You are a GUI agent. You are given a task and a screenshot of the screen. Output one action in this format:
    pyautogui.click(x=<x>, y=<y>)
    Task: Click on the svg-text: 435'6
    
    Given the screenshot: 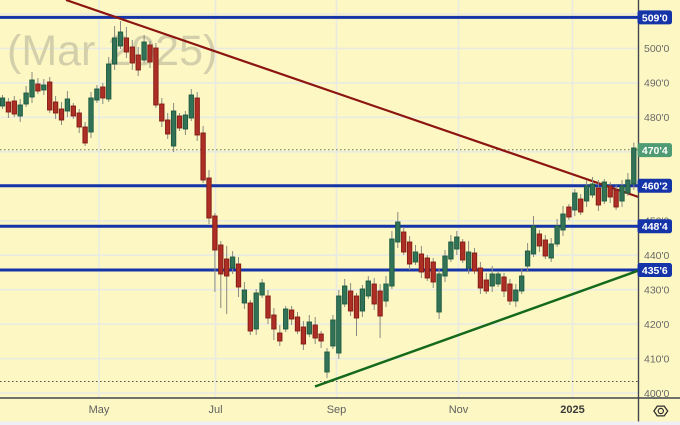 What is the action you would take?
    pyautogui.click(x=655, y=271)
    